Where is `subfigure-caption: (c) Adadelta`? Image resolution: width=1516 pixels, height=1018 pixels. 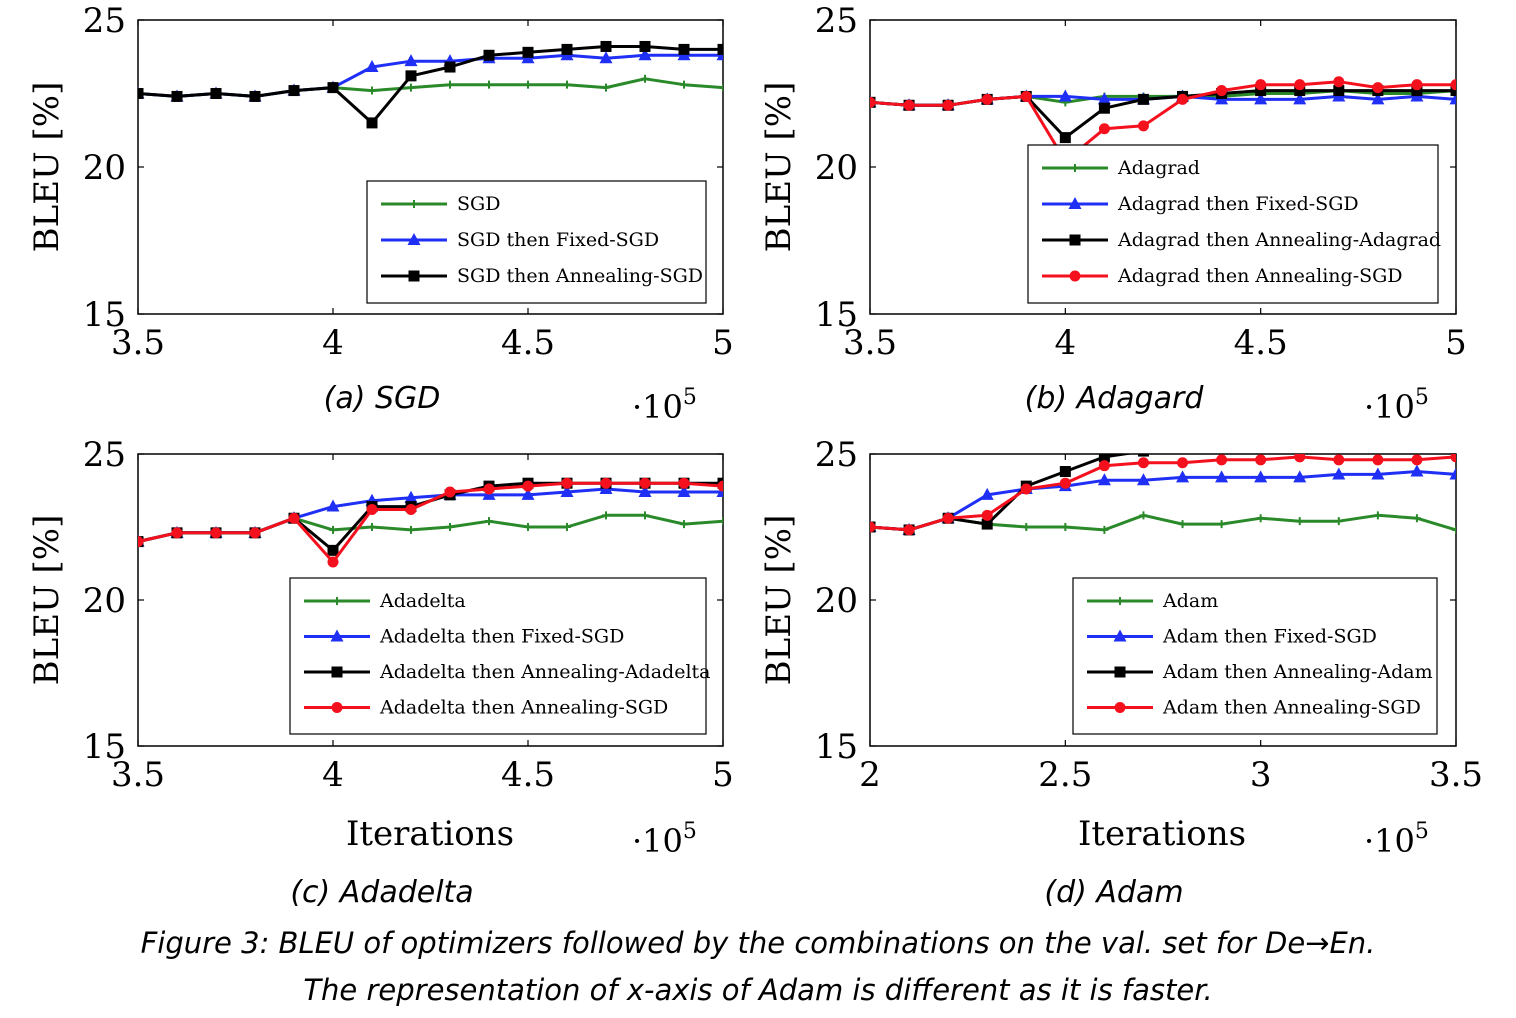 subfigure-caption: (c) Adadelta is located at coordinates (381, 892).